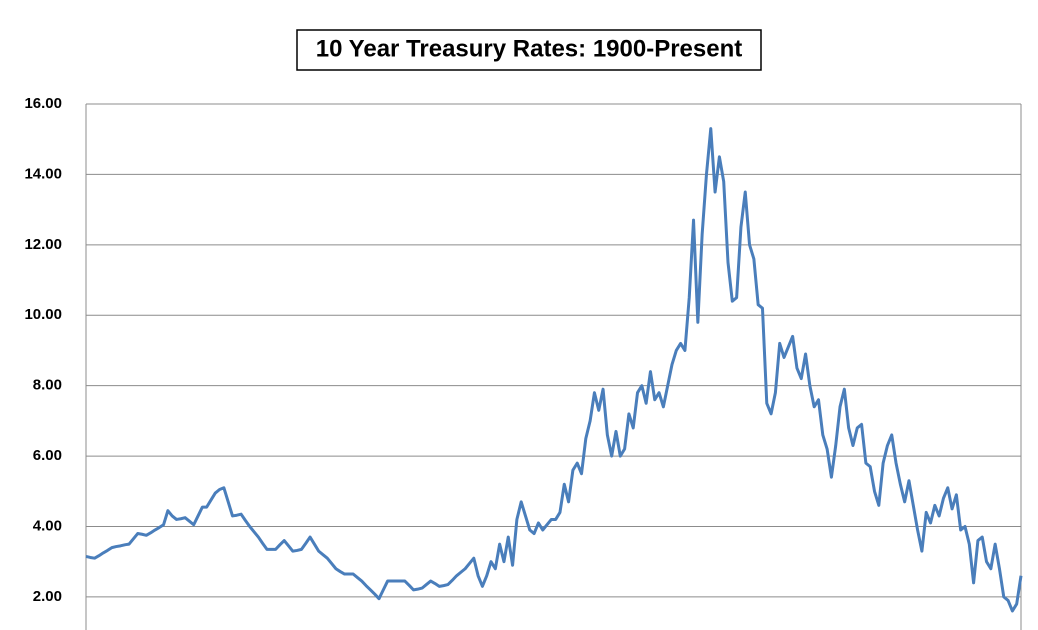  What do you see at coordinates (43, 103) in the screenshot?
I see `y-tick-label: 16.00` at bounding box center [43, 103].